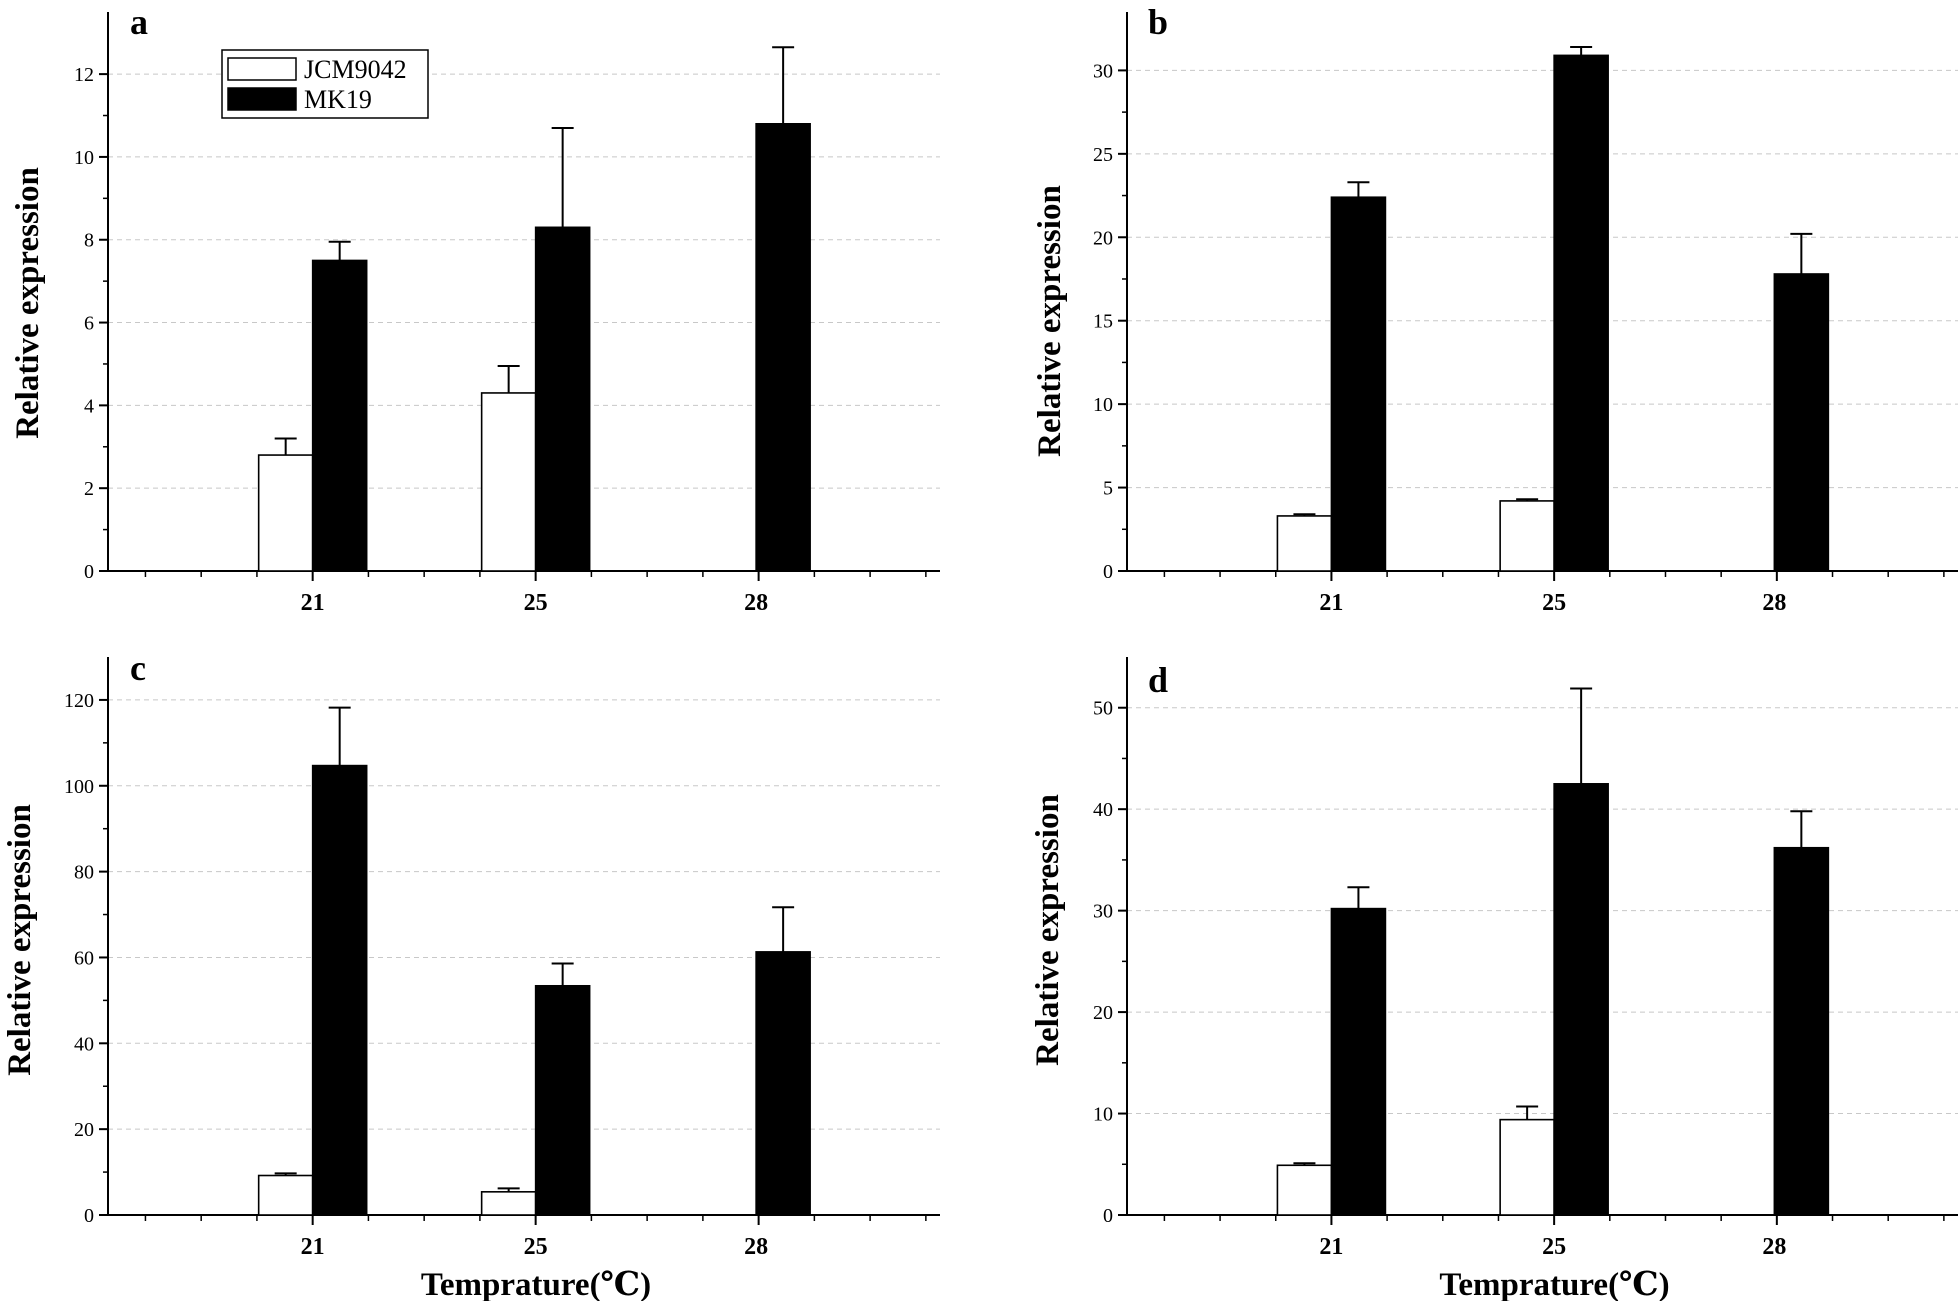 The image size is (1960, 1301). I want to click on y-tick-label: 100, so click(79, 787).